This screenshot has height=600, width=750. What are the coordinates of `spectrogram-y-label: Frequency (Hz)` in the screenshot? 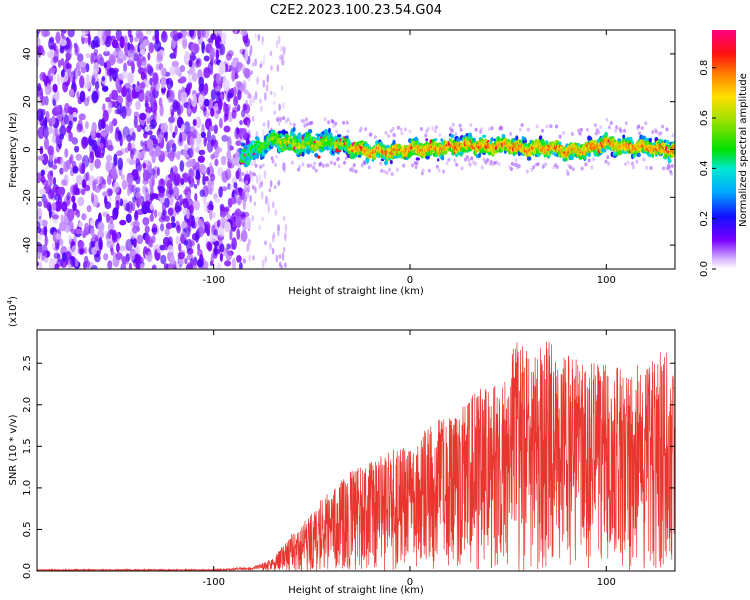 It's located at (13, 150).